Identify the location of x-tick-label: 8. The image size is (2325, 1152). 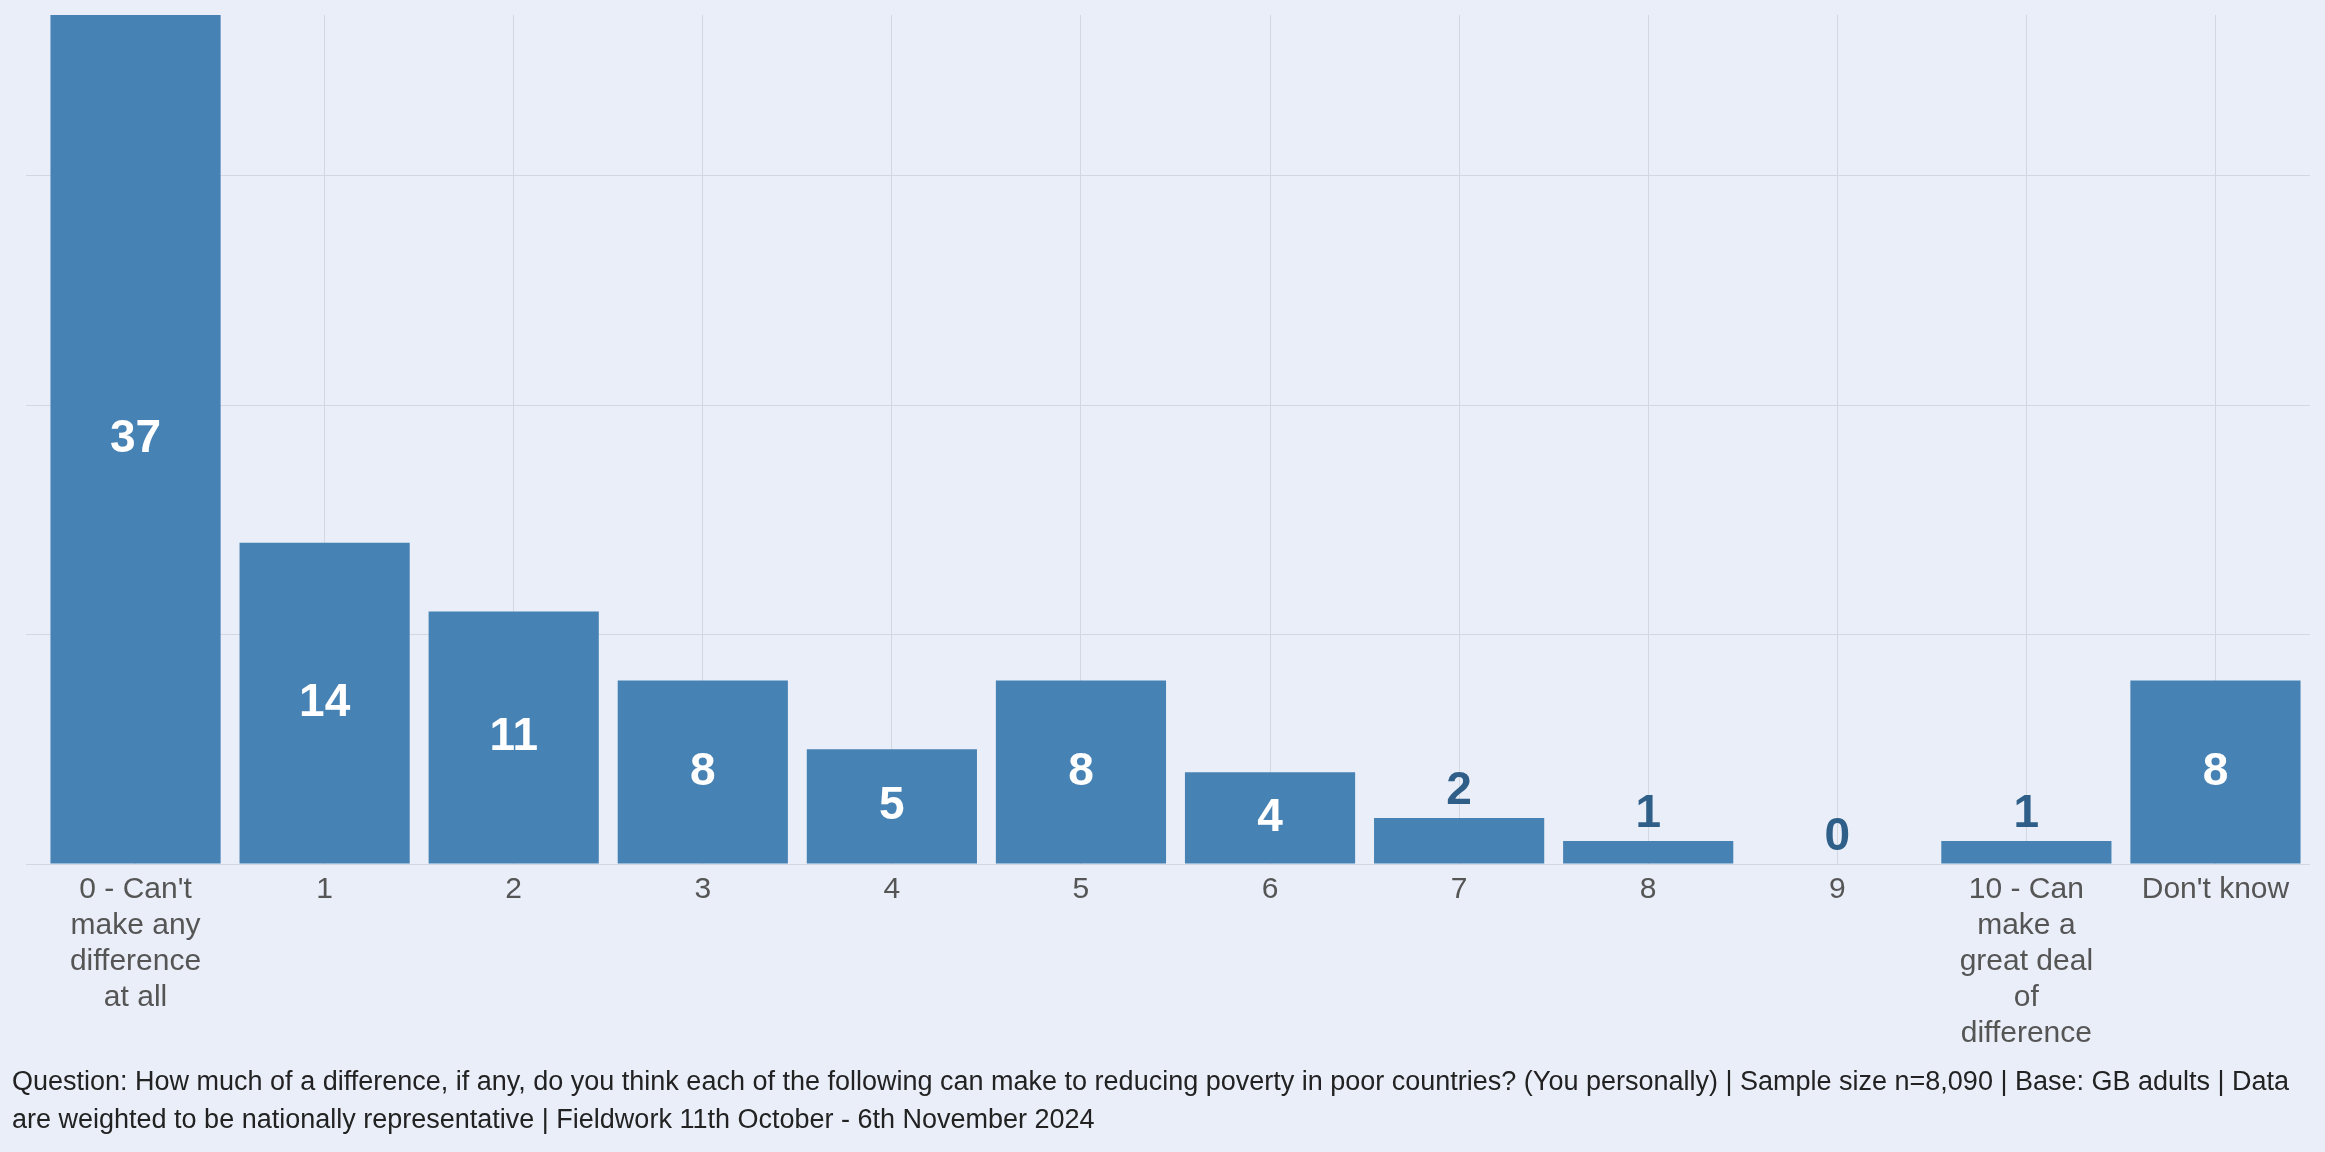
(1648, 888).